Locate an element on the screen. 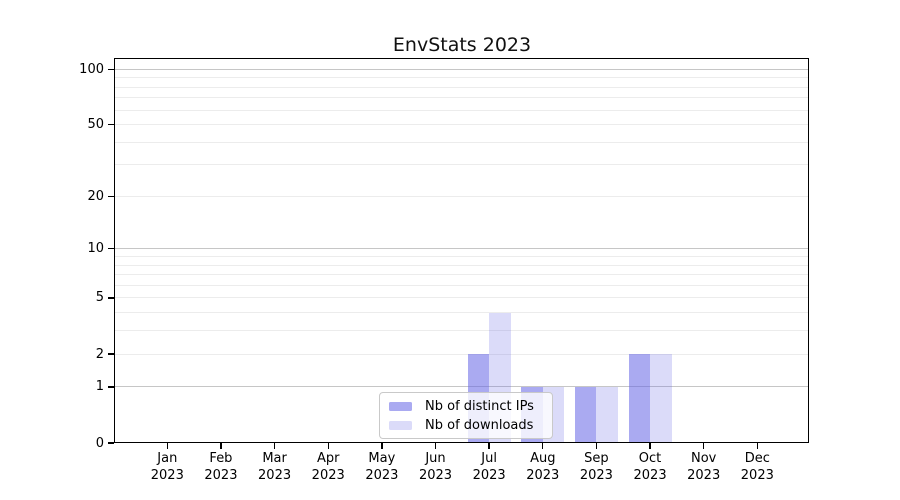  legend-swatch-distinct-ips is located at coordinates (400, 406).